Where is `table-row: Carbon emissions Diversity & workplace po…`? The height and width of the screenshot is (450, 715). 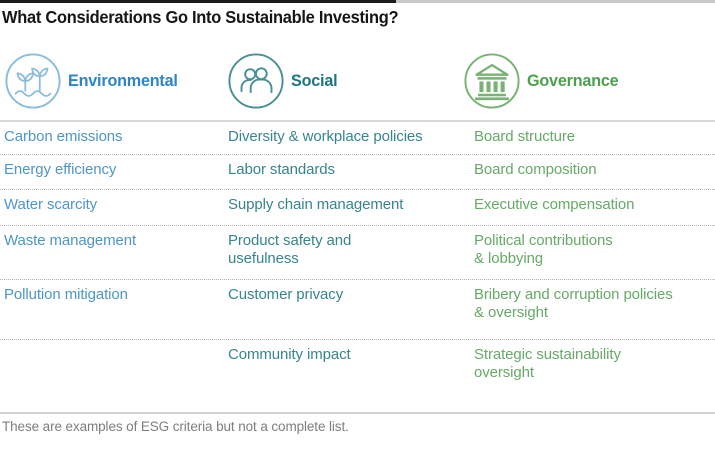
table-row: Carbon emissions Diversity & workplace po… is located at coordinates (357, 138).